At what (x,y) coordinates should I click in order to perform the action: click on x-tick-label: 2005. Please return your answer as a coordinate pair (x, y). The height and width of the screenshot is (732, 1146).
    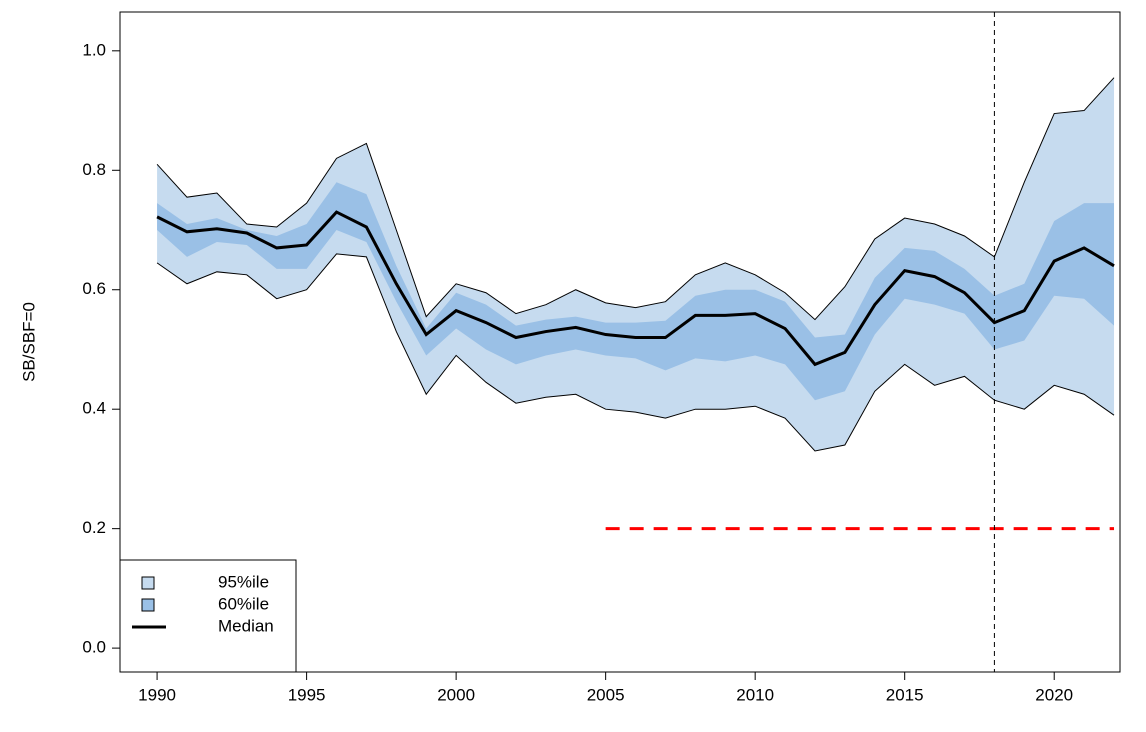
    Looking at the image, I should click on (606, 694).